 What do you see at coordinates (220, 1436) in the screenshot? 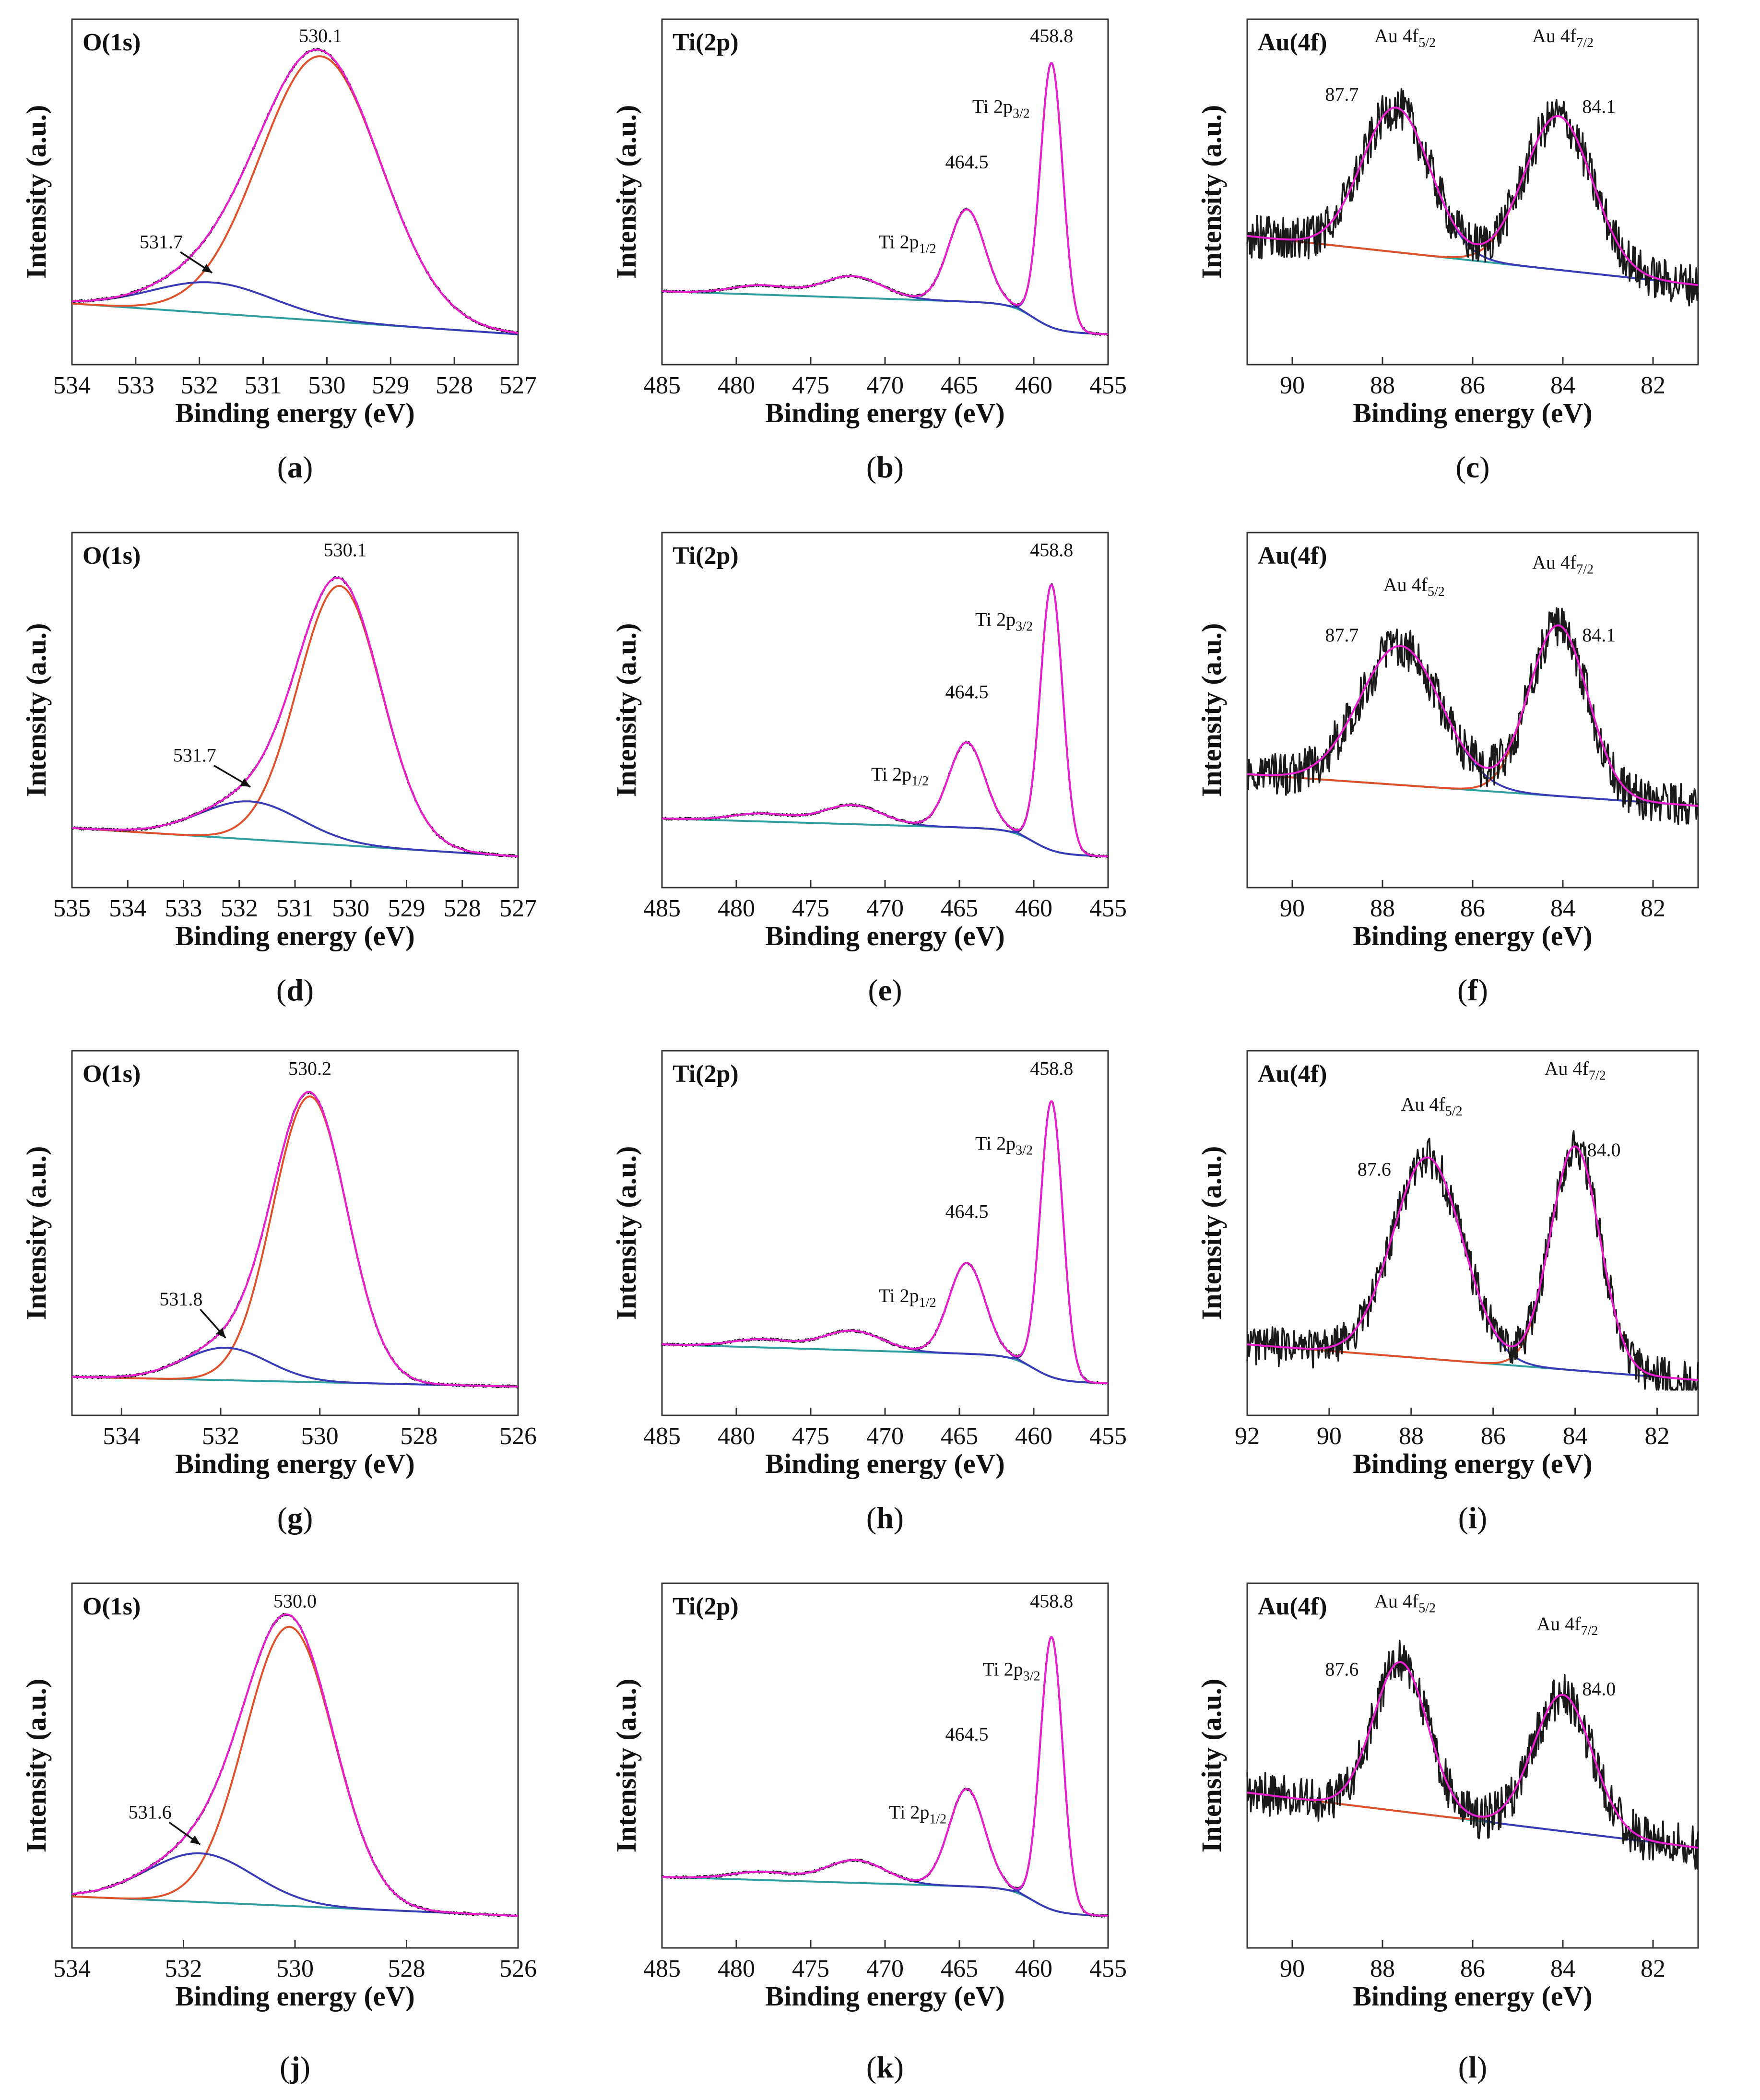
I see `x-tick-label: 532` at bounding box center [220, 1436].